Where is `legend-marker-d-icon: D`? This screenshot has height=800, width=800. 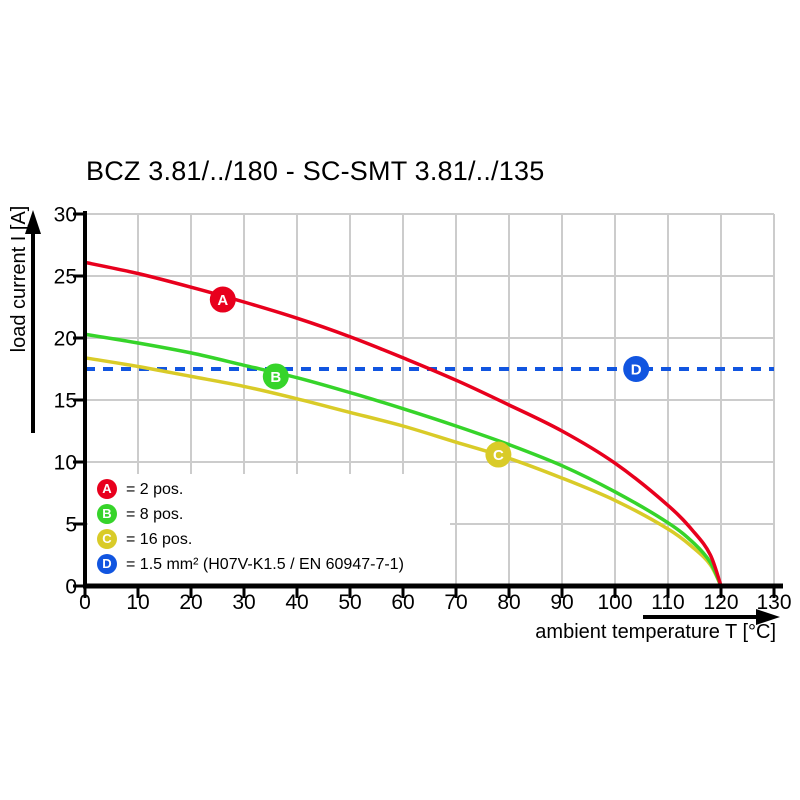
legend-marker-d-icon: D is located at coordinates (107, 564).